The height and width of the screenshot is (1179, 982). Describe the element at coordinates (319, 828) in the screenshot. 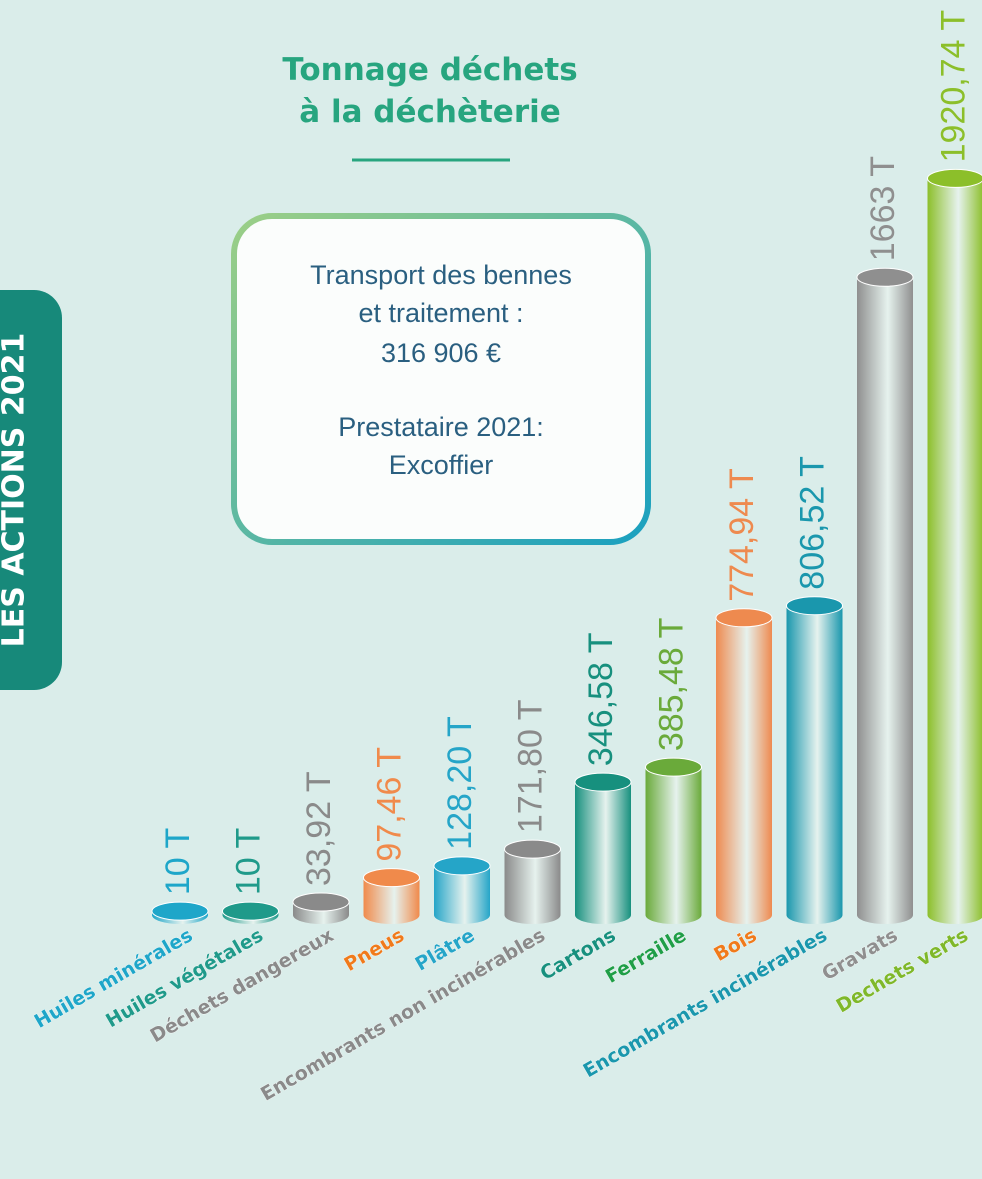

I see `value-label: 33,92 T` at that location.